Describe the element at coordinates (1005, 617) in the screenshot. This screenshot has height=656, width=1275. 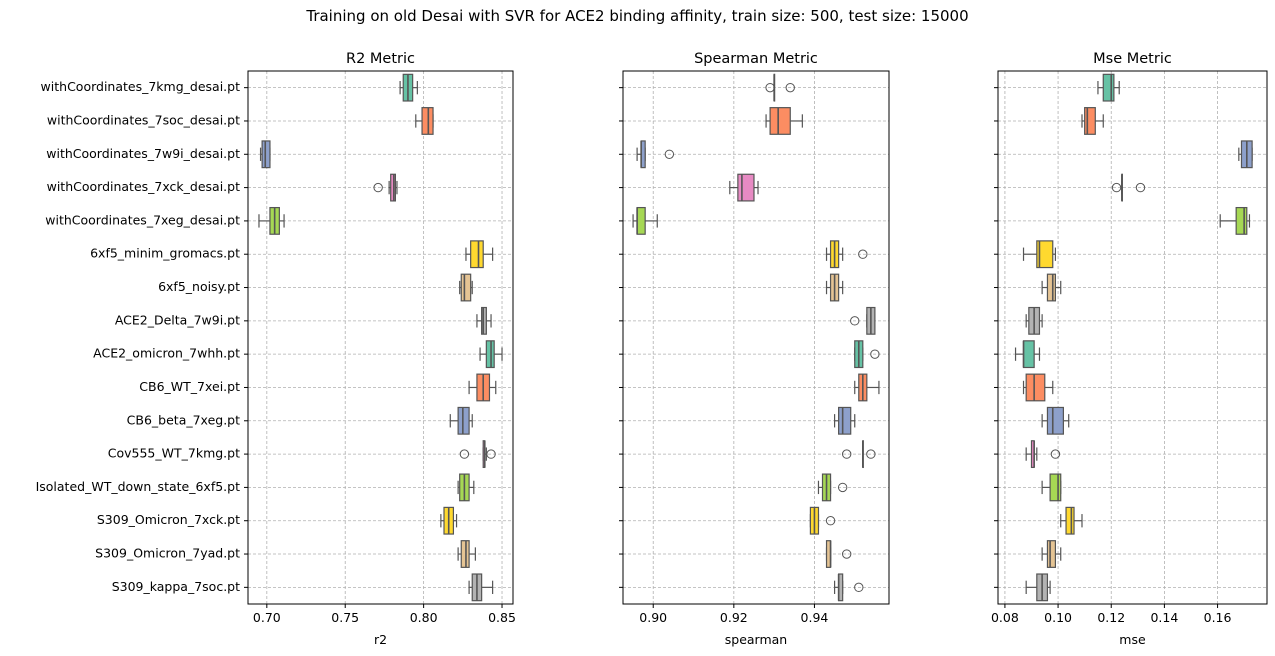
I see `x-tick-label: 0.08` at that location.